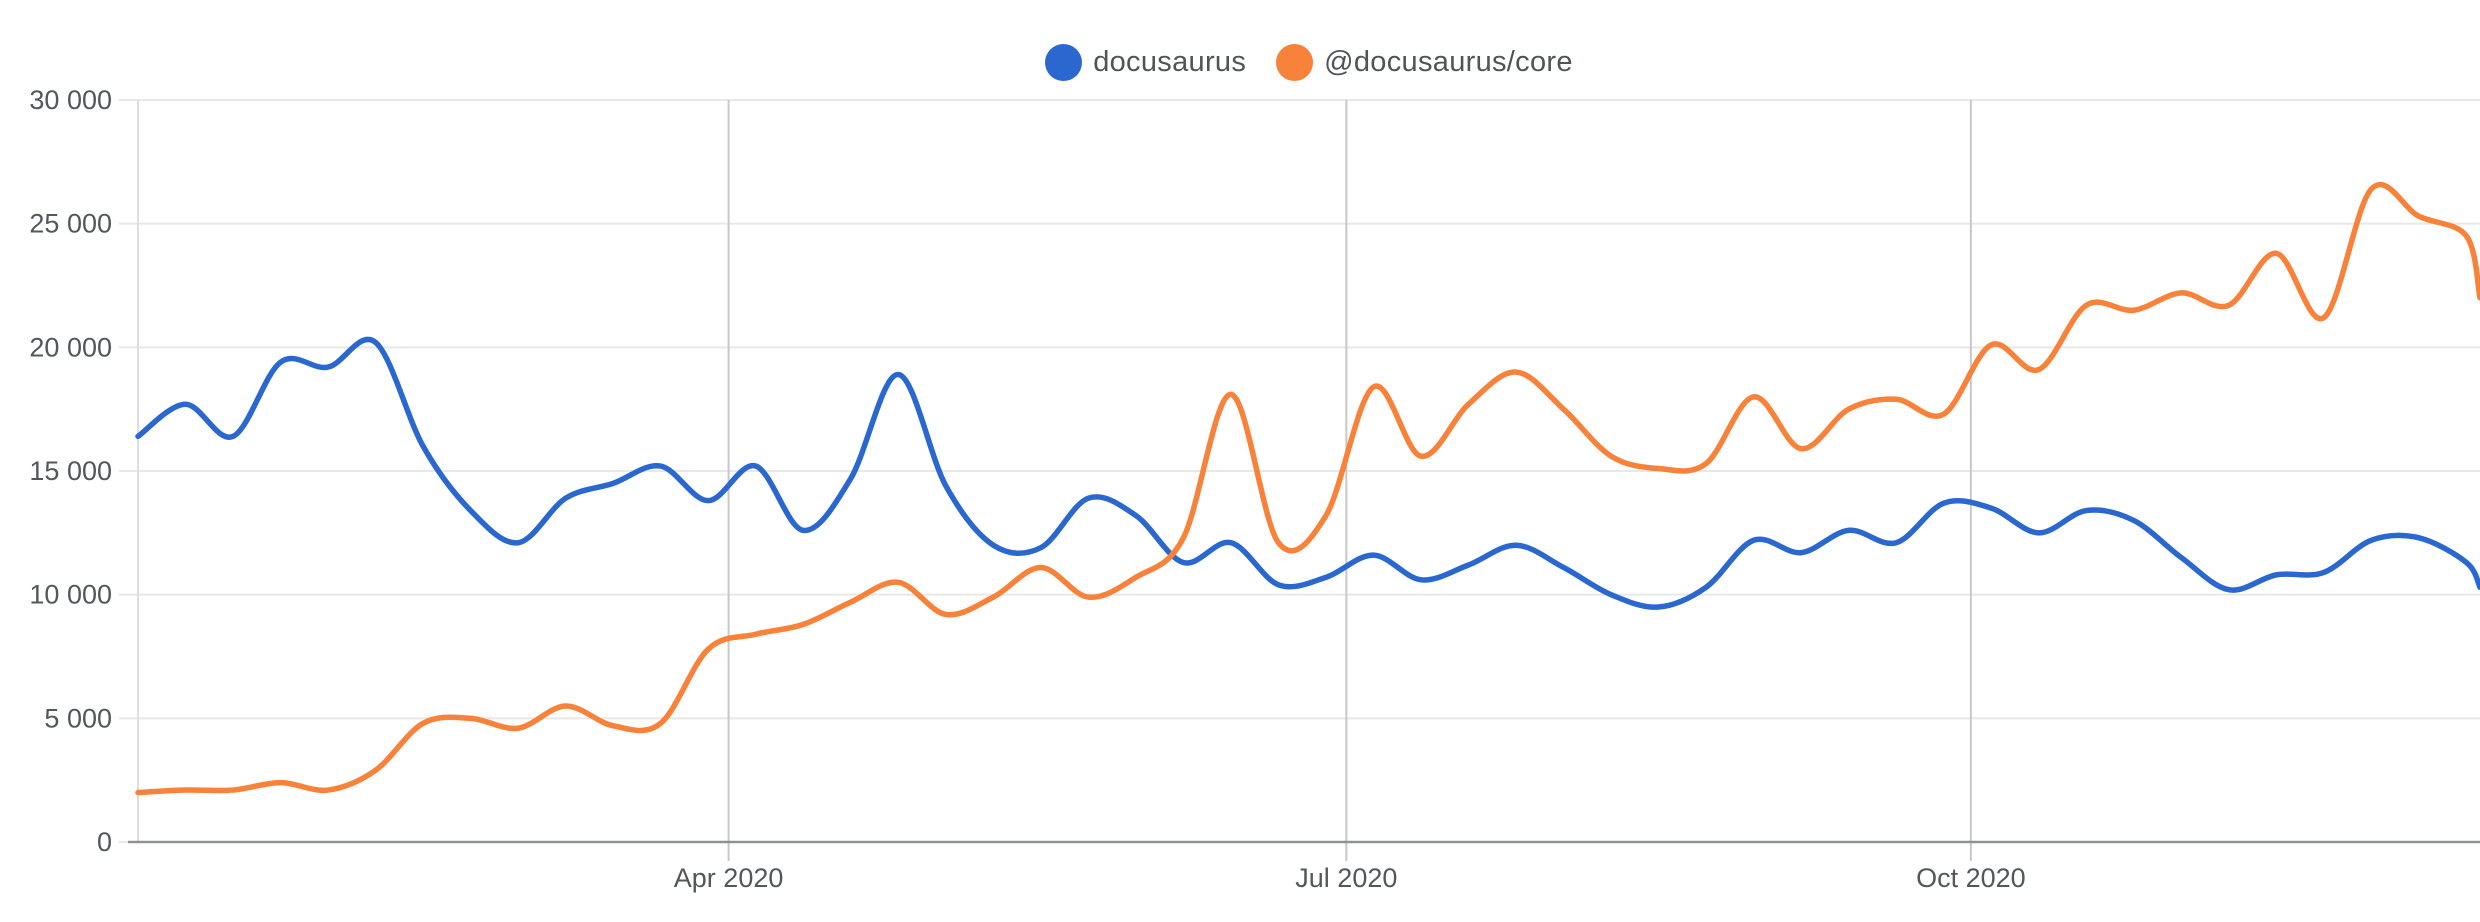  What do you see at coordinates (1295, 62) in the screenshot?
I see `docusaurus-core-series-dot-icon` at bounding box center [1295, 62].